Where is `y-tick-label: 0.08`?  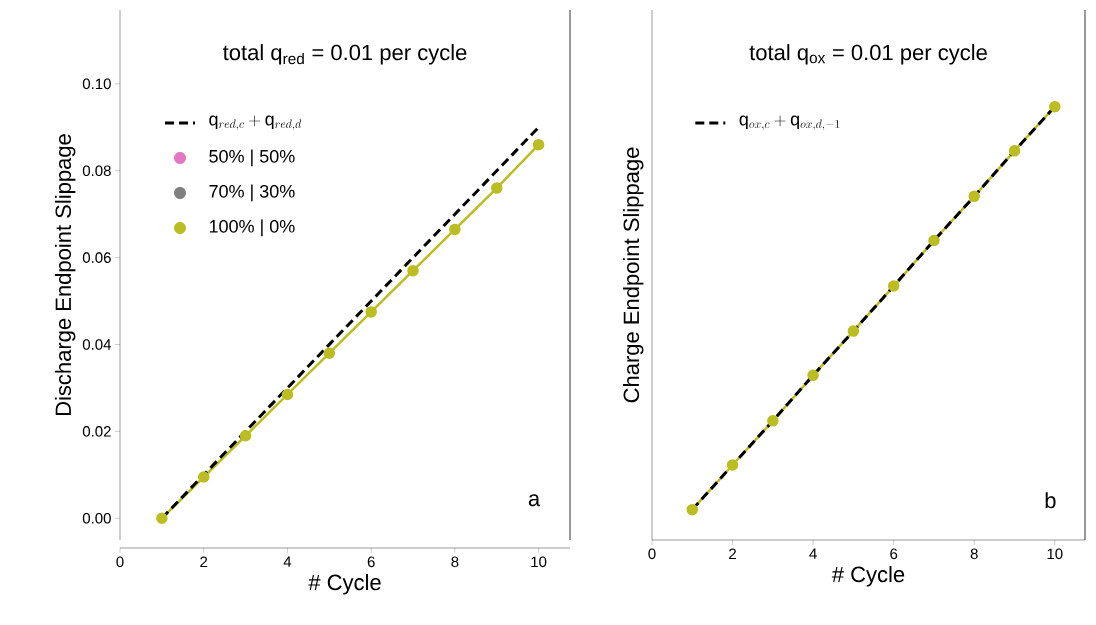 y-tick-label: 0.08 is located at coordinates (96, 171).